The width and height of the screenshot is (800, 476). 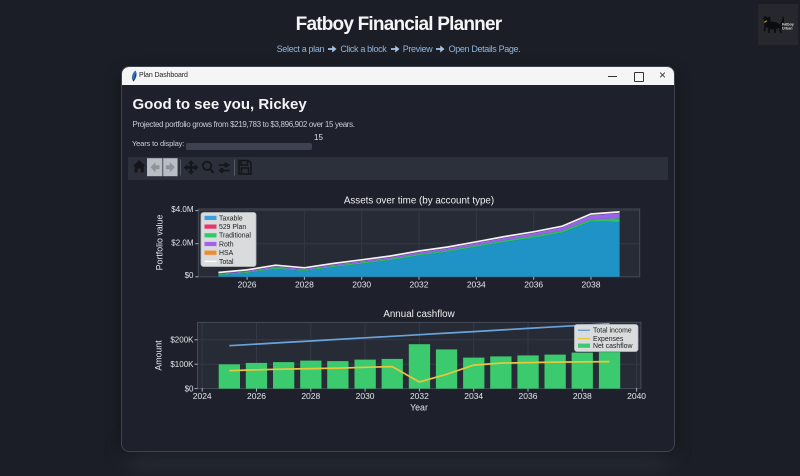 What do you see at coordinates (788, 25) in the screenshot?
I see `svg-text: Fatboy` at bounding box center [788, 25].